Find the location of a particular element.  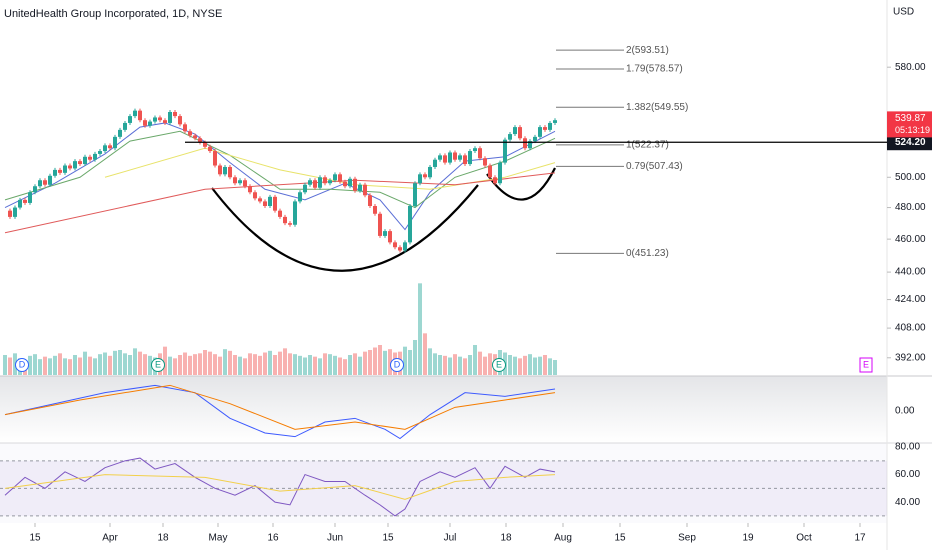

macd-line is located at coordinates (280, 407).